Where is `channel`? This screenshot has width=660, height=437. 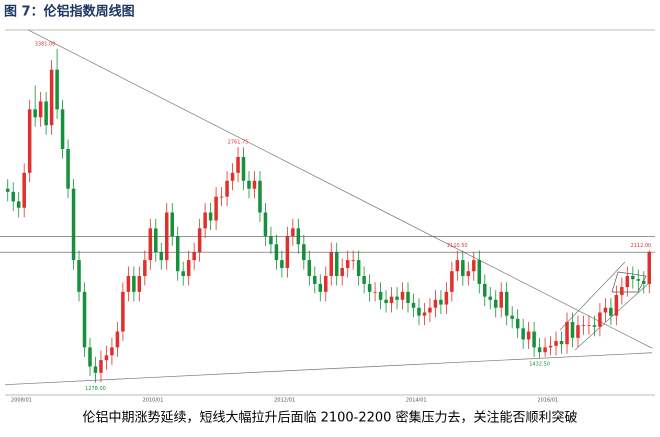 channel is located at coordinates (605, 306).